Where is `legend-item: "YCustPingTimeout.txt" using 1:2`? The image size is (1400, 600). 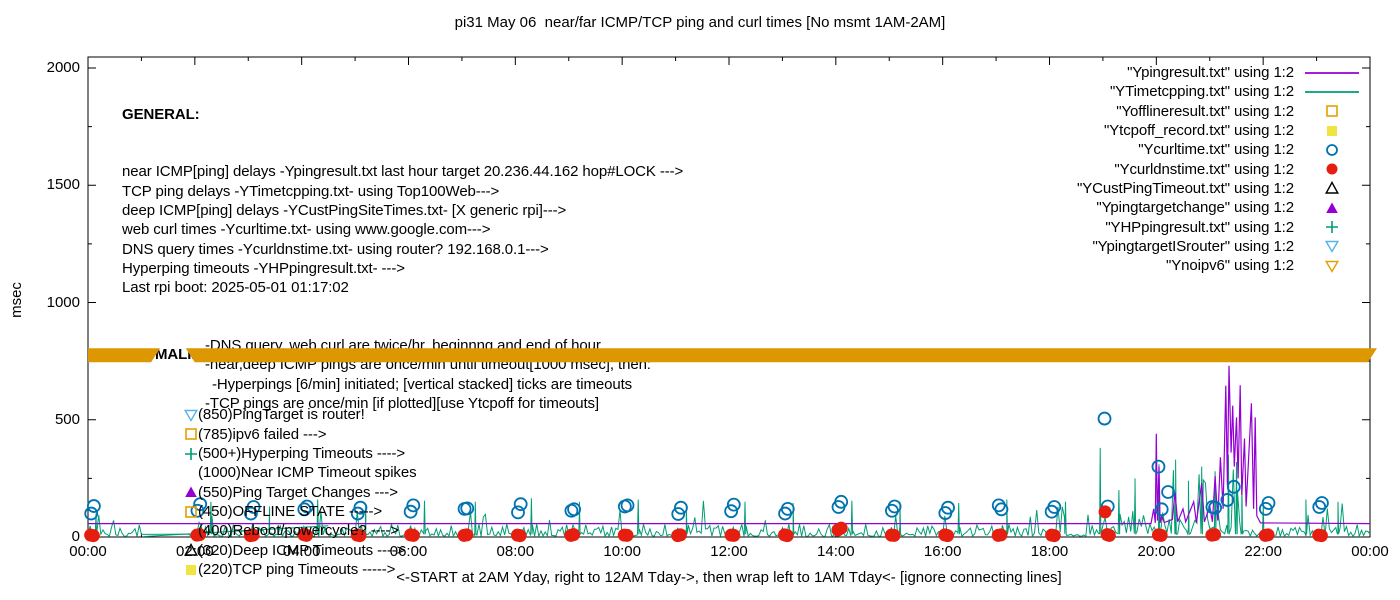
legend-item: "YCustPingTimeout.txt" using 1:2 is located at coordinates (1223, 188).